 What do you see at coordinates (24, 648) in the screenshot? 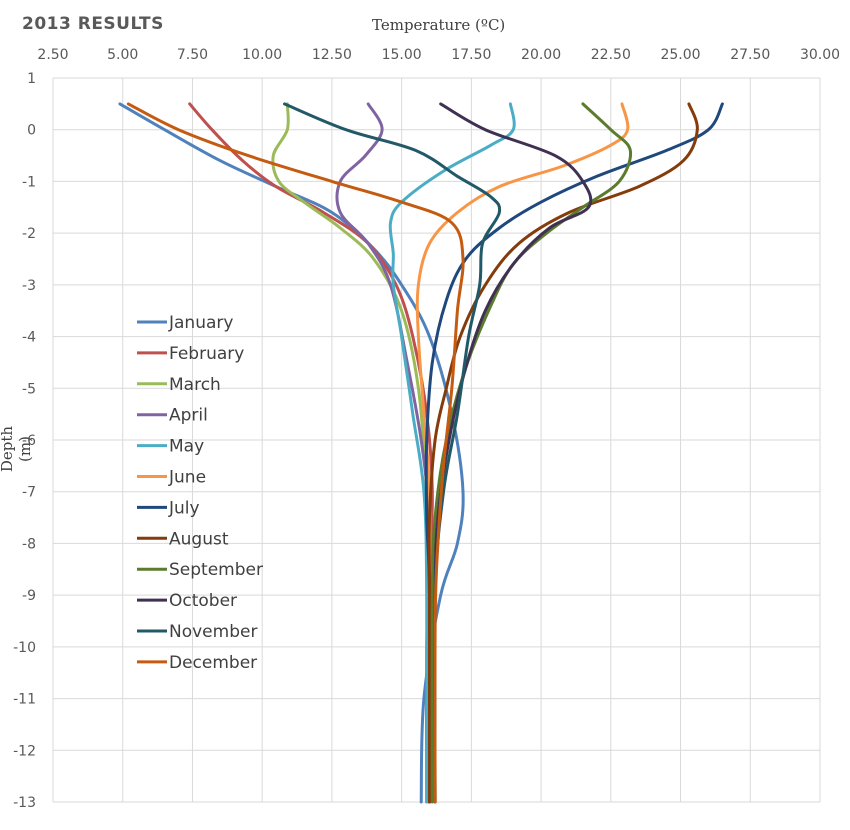
I see `y-tick-label: -10` at bounding box center [24, 648].